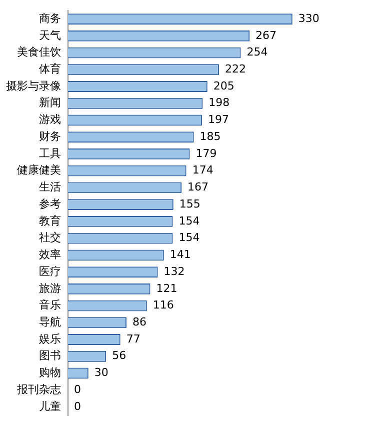 Image resolution: width=372 pixels, height=426 pixels. I want to click on data-label: 121, so click(167, 288).